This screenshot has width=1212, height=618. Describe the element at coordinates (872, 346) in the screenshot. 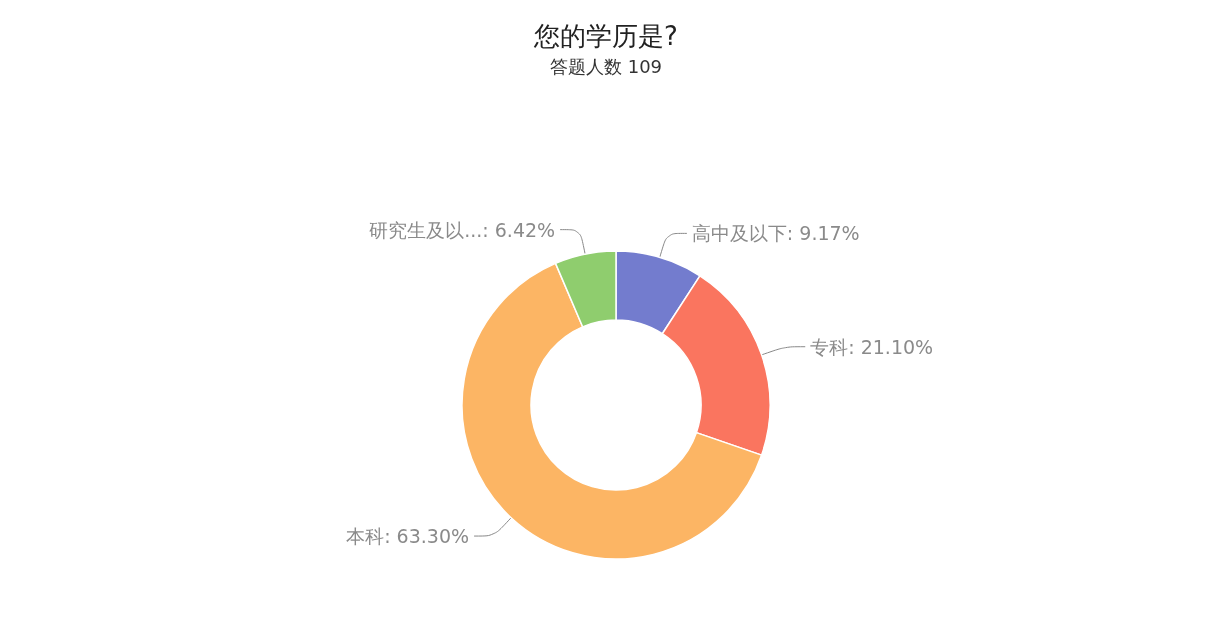

I see `slice-label: 专科: 21.10%` at that location.